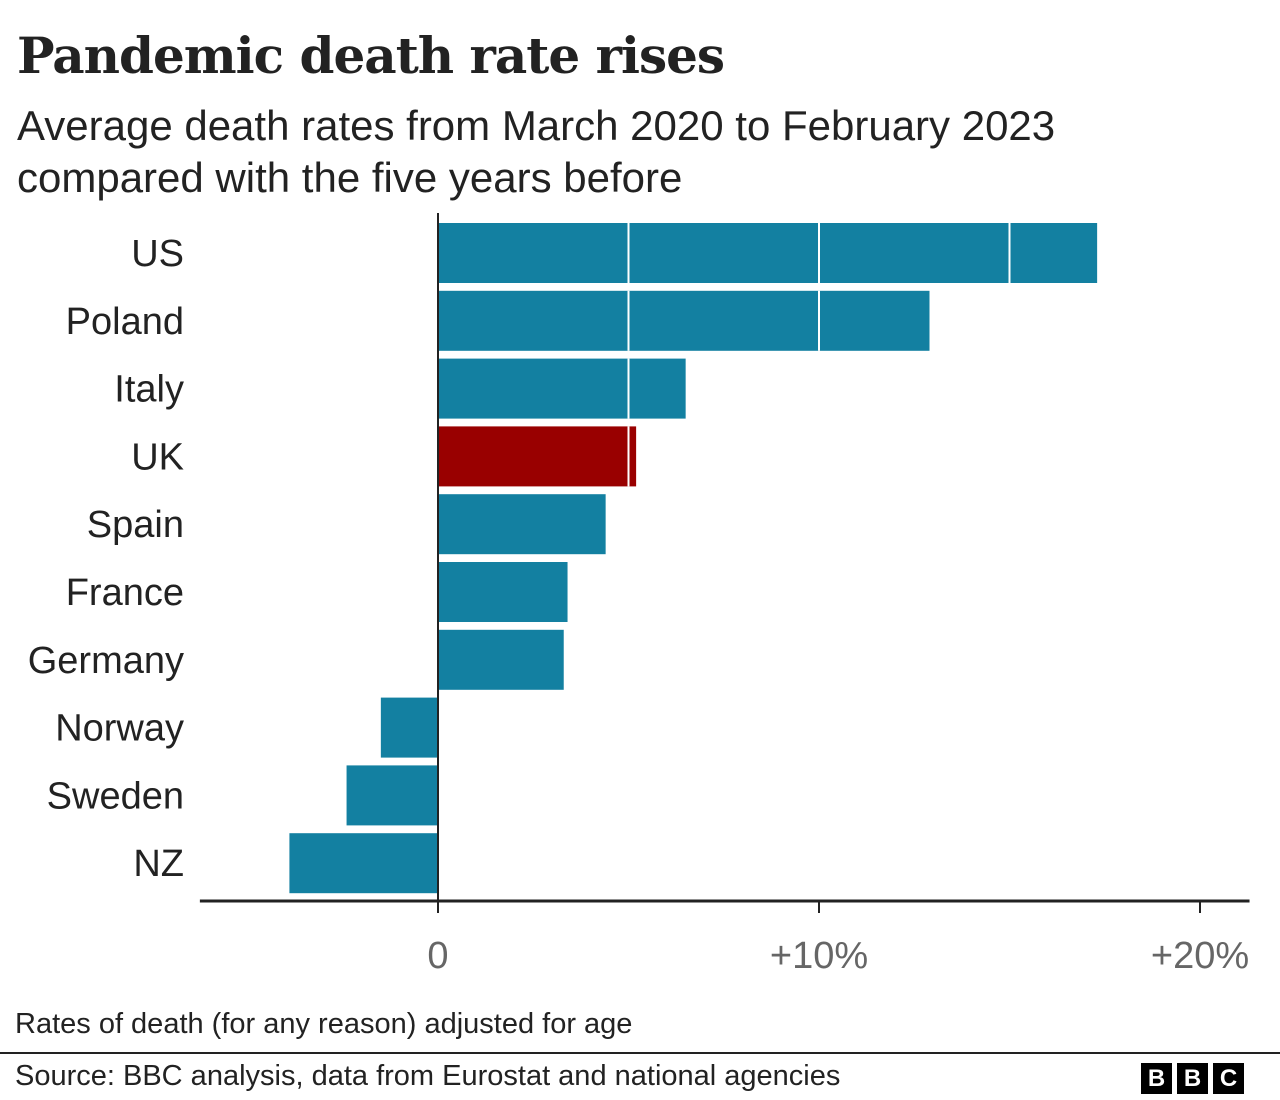 The image size is (1280, 1100). I want to click on bar-sweden, so click(392, 795).